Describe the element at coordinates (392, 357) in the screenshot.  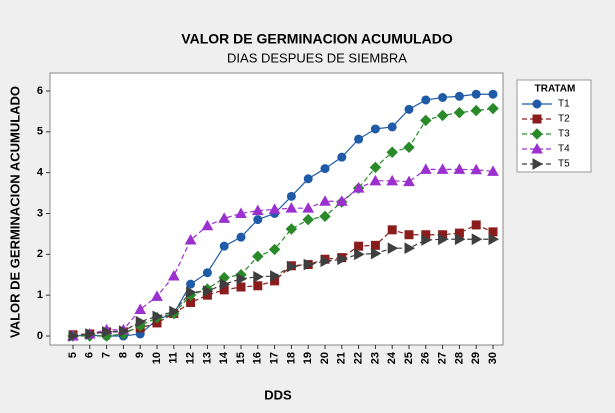
I see `x-tick-label: 24` at that location.